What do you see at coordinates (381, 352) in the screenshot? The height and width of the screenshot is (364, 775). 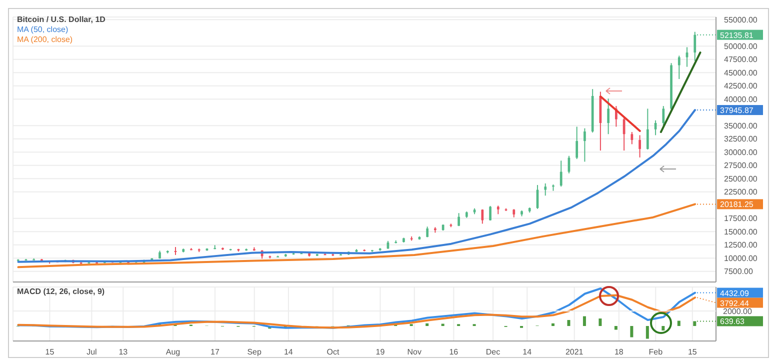 I see `x-tick-label: 19` at bounding box center [381, 352].